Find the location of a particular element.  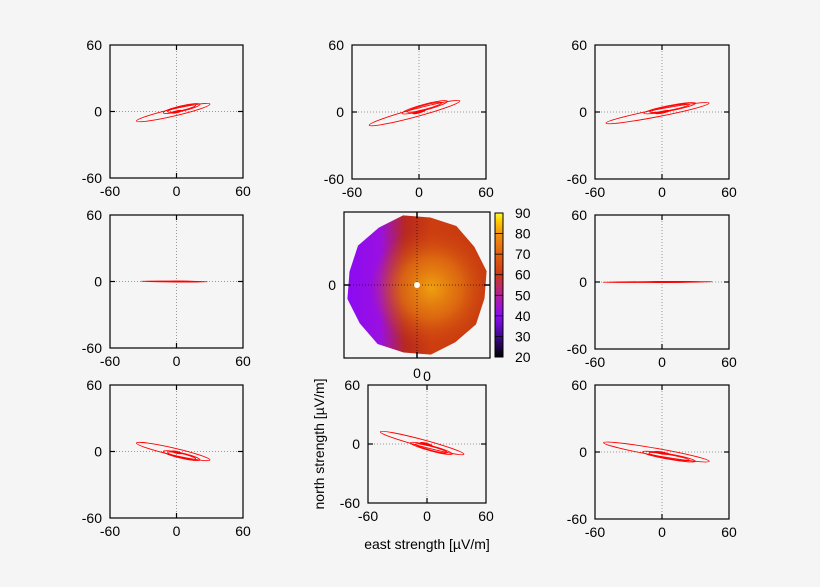

panel-center is located at coordinates (423, 285).